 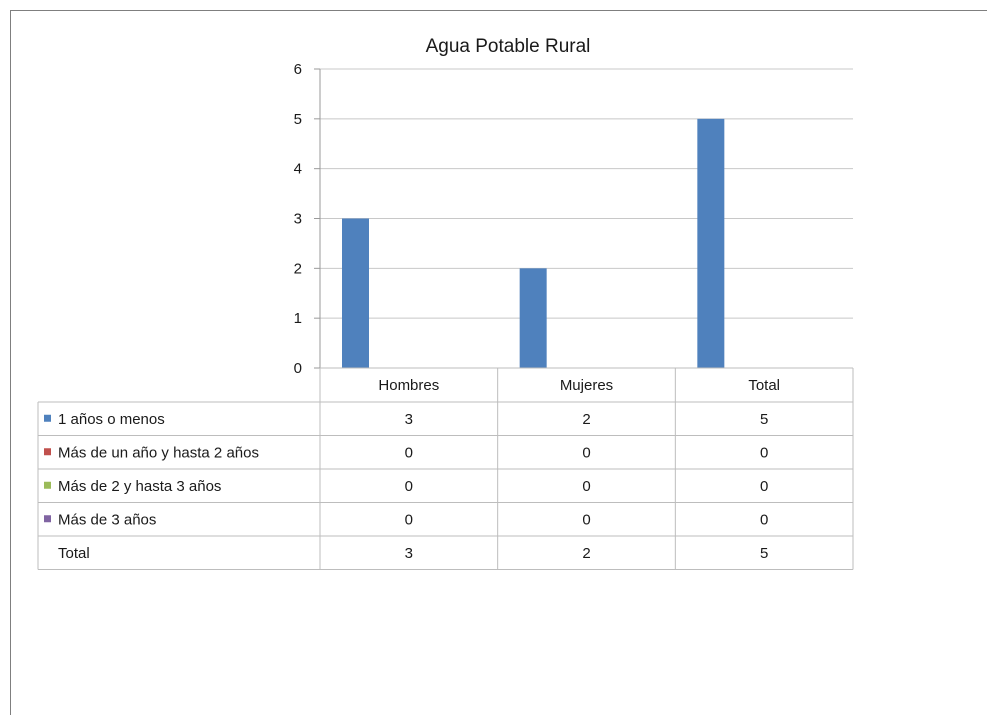 I want to click on row-label: Más de 2 y hasta 3 años, so click(x=139, y=486).